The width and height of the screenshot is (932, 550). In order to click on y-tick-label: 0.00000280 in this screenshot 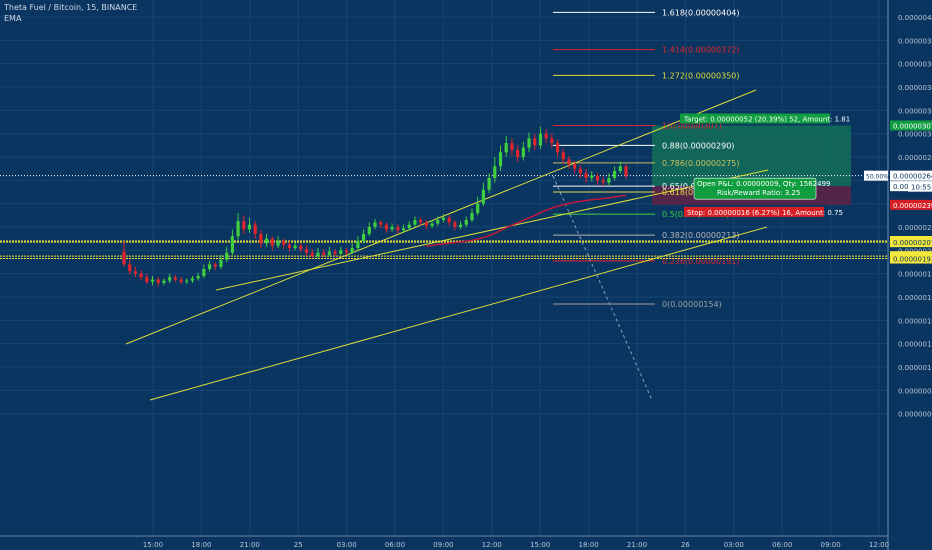, I will do `click(915, 158)`.